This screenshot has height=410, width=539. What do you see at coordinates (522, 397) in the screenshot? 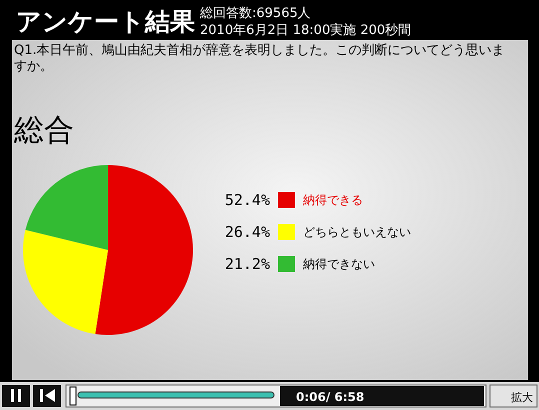
I see `text: 拡大` at bounding box center [522, 397].